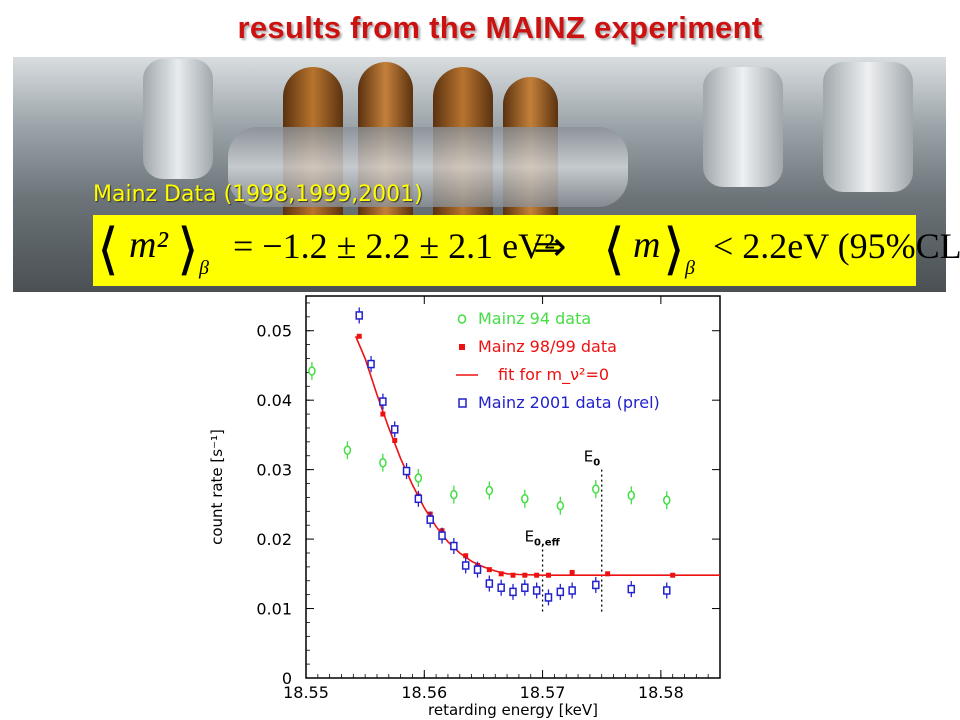  What do you see at coordinates (537, 456) in the screenshot?
I see `fit-curve` at bounding box center [537, 456].